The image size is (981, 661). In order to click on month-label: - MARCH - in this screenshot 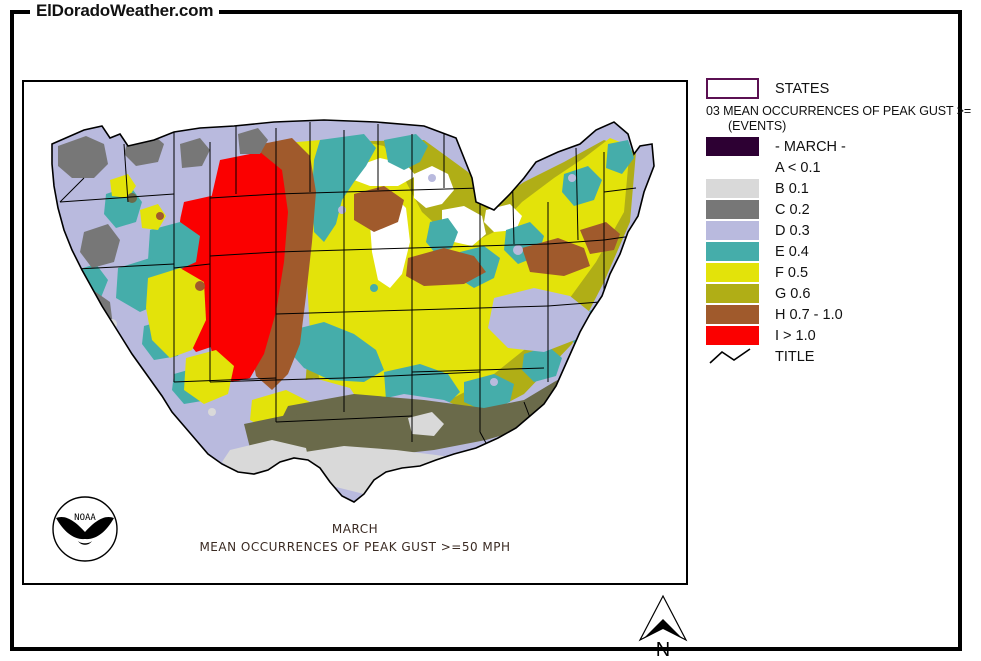, I will do `click(810, 146)`.